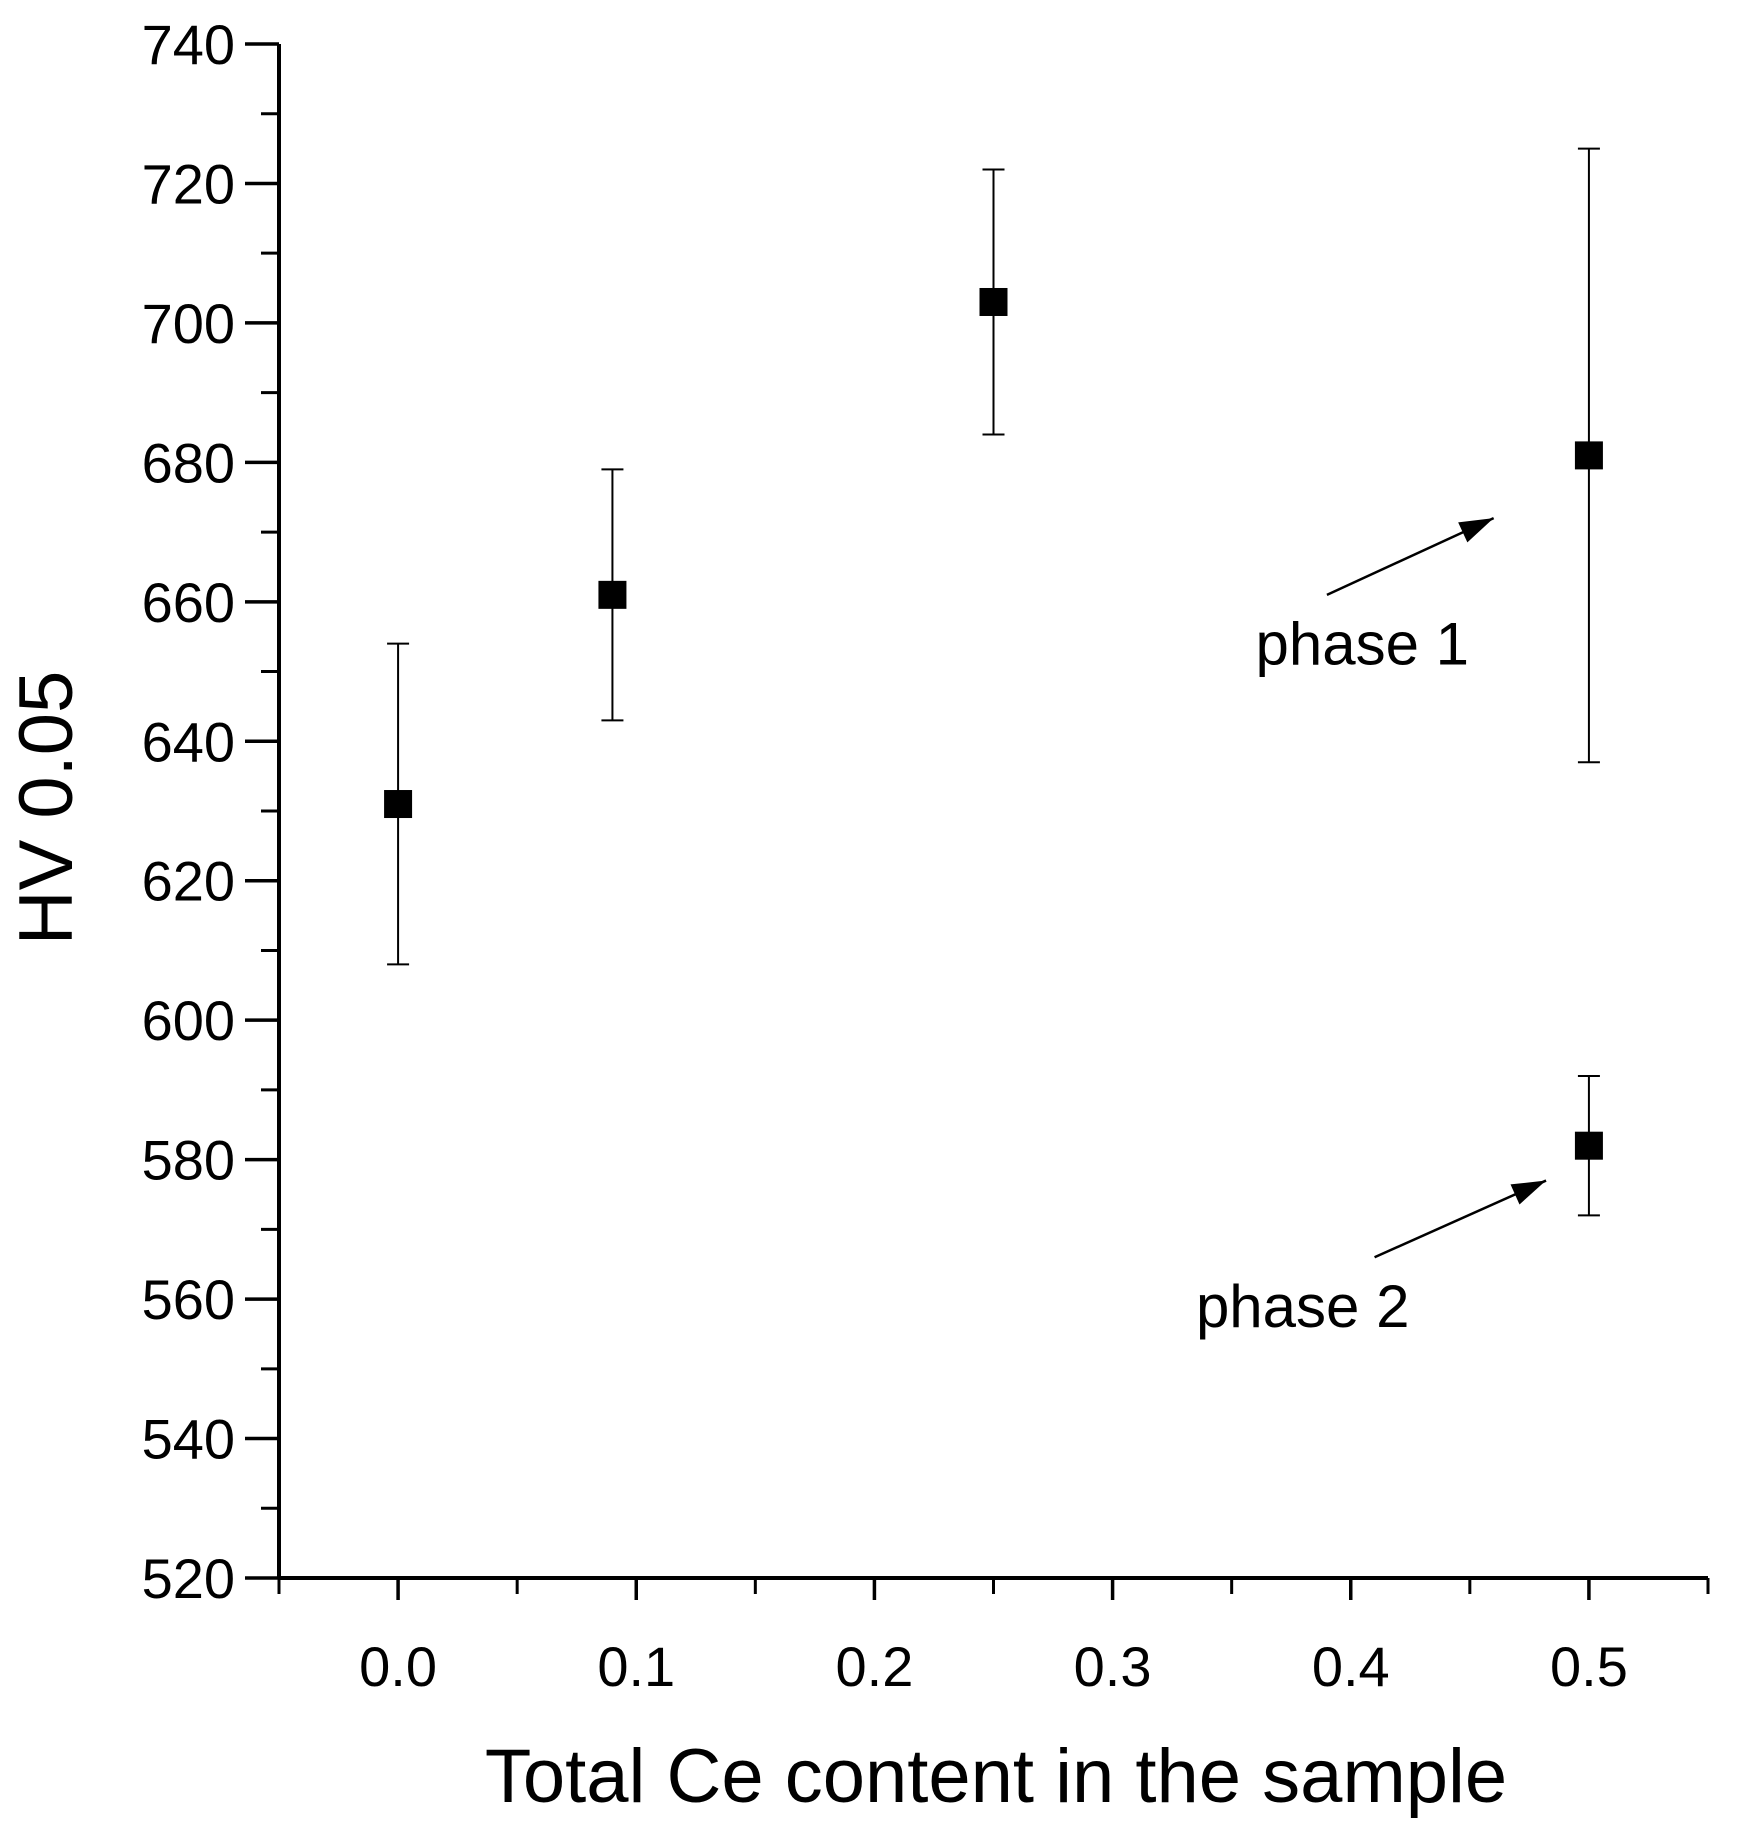  What do you see at coordinates (1351, 1666) in the screenshot?
I see `x-tick-label: 0.4` at bounding box center [1351, 1666].